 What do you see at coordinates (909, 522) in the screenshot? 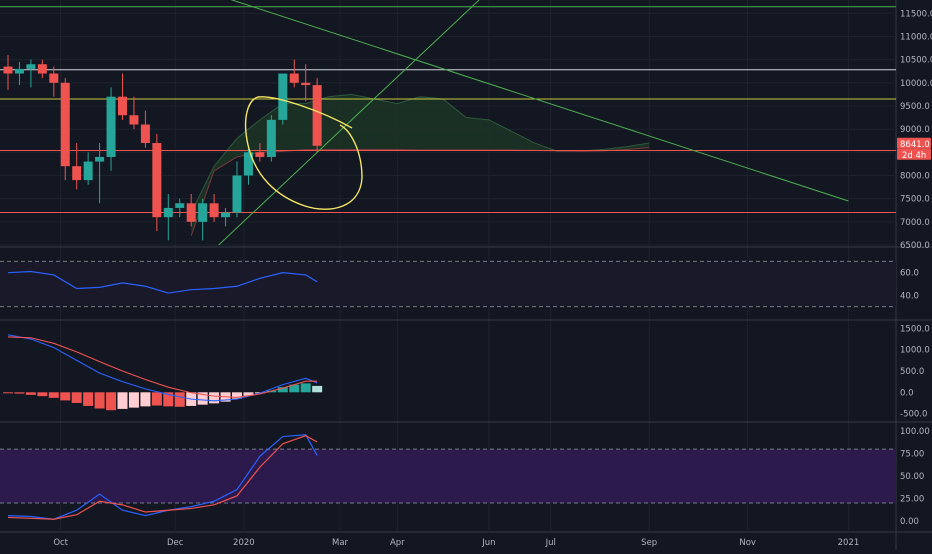
I see `stoch-tick-label: 0.00` at bounding box center [909, 522].